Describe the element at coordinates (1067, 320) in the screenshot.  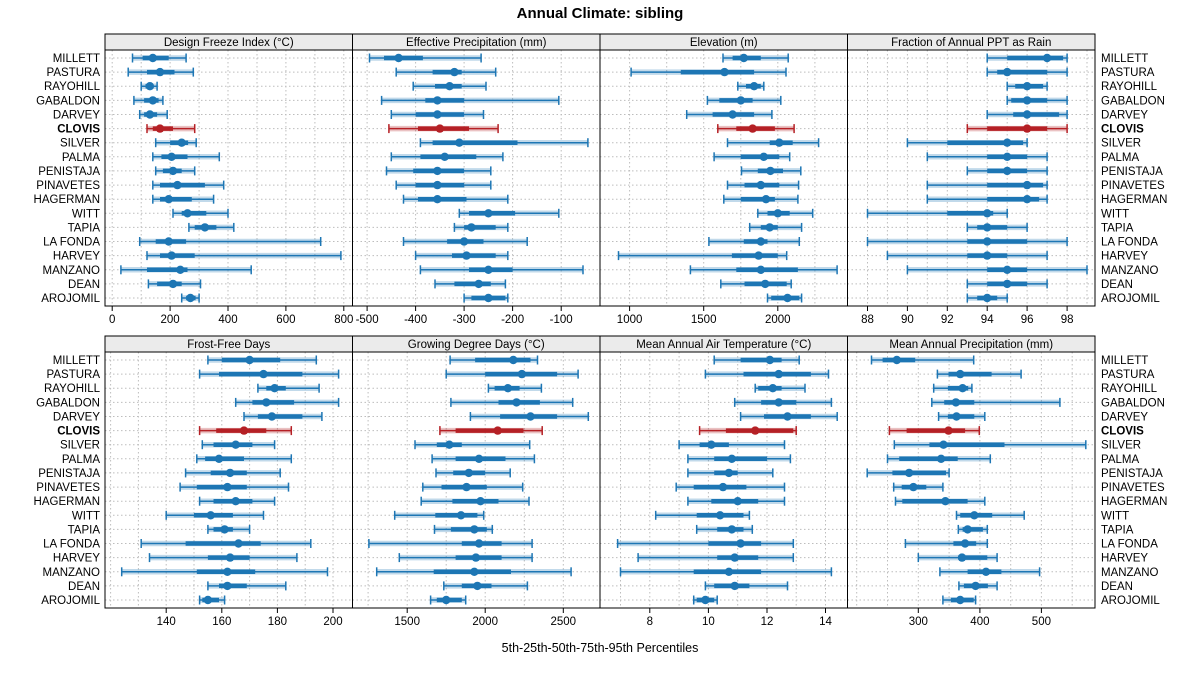
I see `axis-tick-label: 98` at that location.